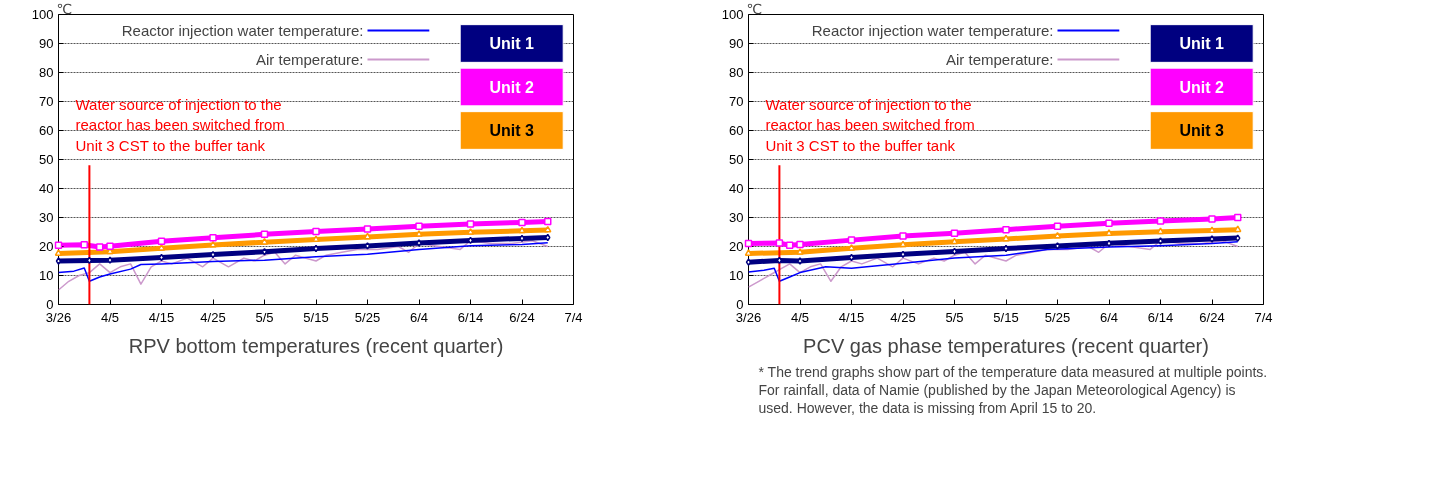  I want to click on text: * The trend graphs show part of the temperature data measured at multiple points. For rainfall, data of Namie (published by the Japan Meteorological Agency) is used. However, the data is missing from April 15 to 20., so click(1013, 389).